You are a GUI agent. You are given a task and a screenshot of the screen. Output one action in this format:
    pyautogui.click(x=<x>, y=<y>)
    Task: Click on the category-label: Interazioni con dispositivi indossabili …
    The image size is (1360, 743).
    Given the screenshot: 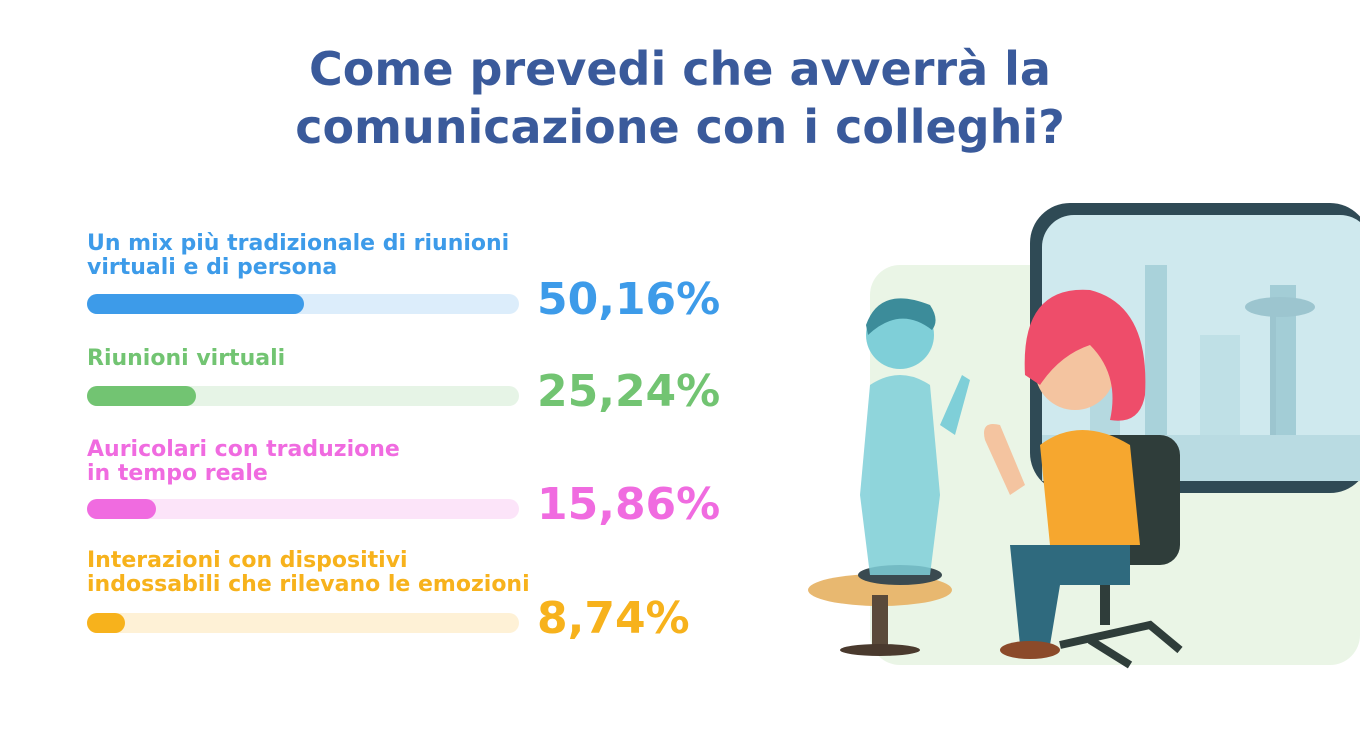 What is the action you would take?
    pyautogui.click(x=308, y=572)
    